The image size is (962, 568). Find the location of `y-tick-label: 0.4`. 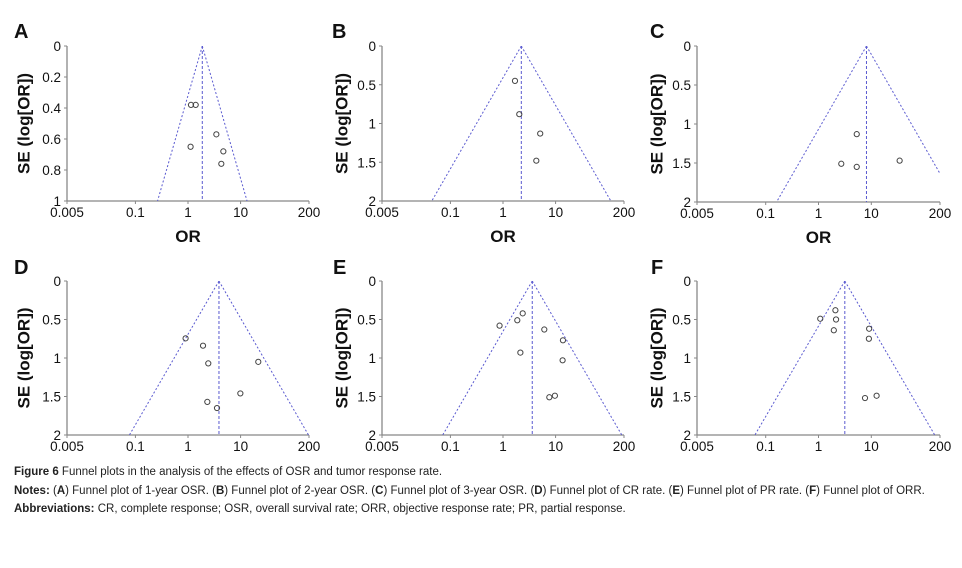

y-tick-label: 0.4 is located at coordinates (51, 108).